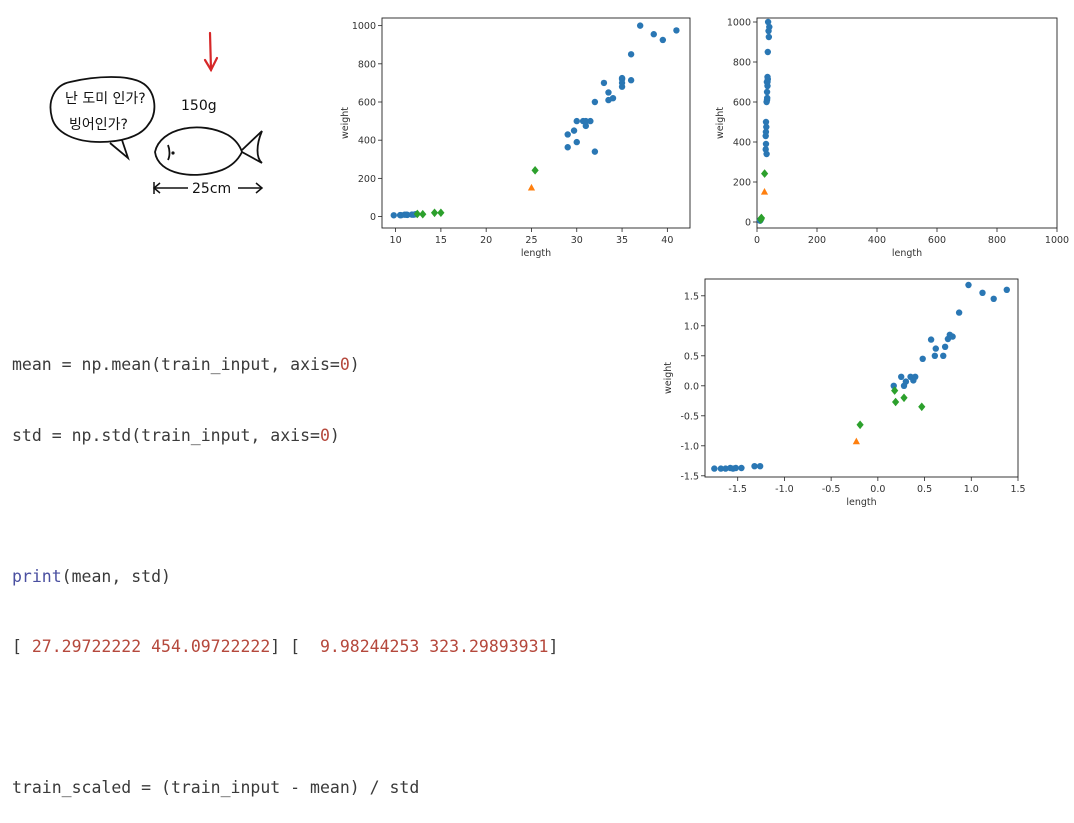 This screenshot has width=1074, height=823. Describe the element at coordinates (831, 489) in the screenshot. I see `x-tick-label: -0.5` at that location.